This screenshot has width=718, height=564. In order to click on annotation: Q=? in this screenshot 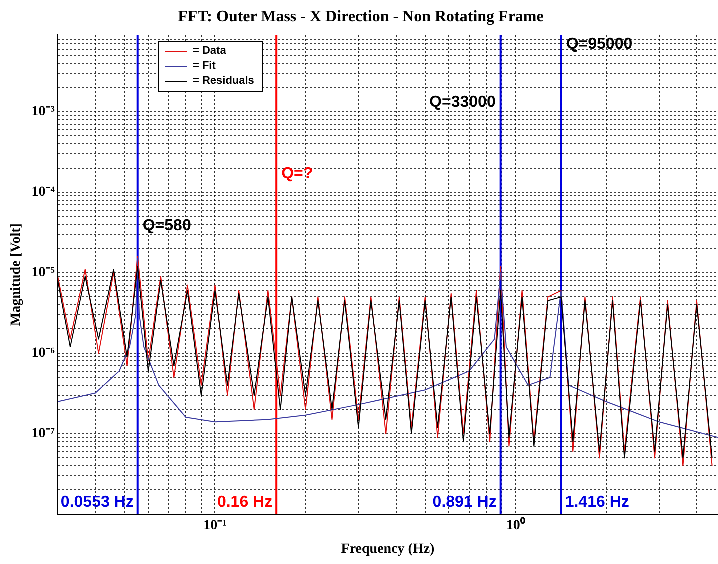, I will do `click(298, 173)`.